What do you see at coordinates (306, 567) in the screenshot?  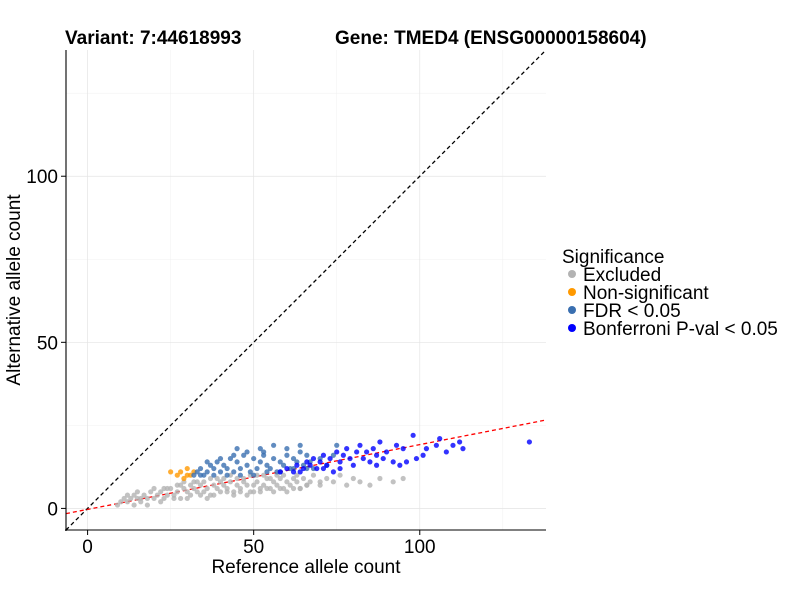 I see `x-axis-title: Reference allele count` at bounding box center [306, 567].